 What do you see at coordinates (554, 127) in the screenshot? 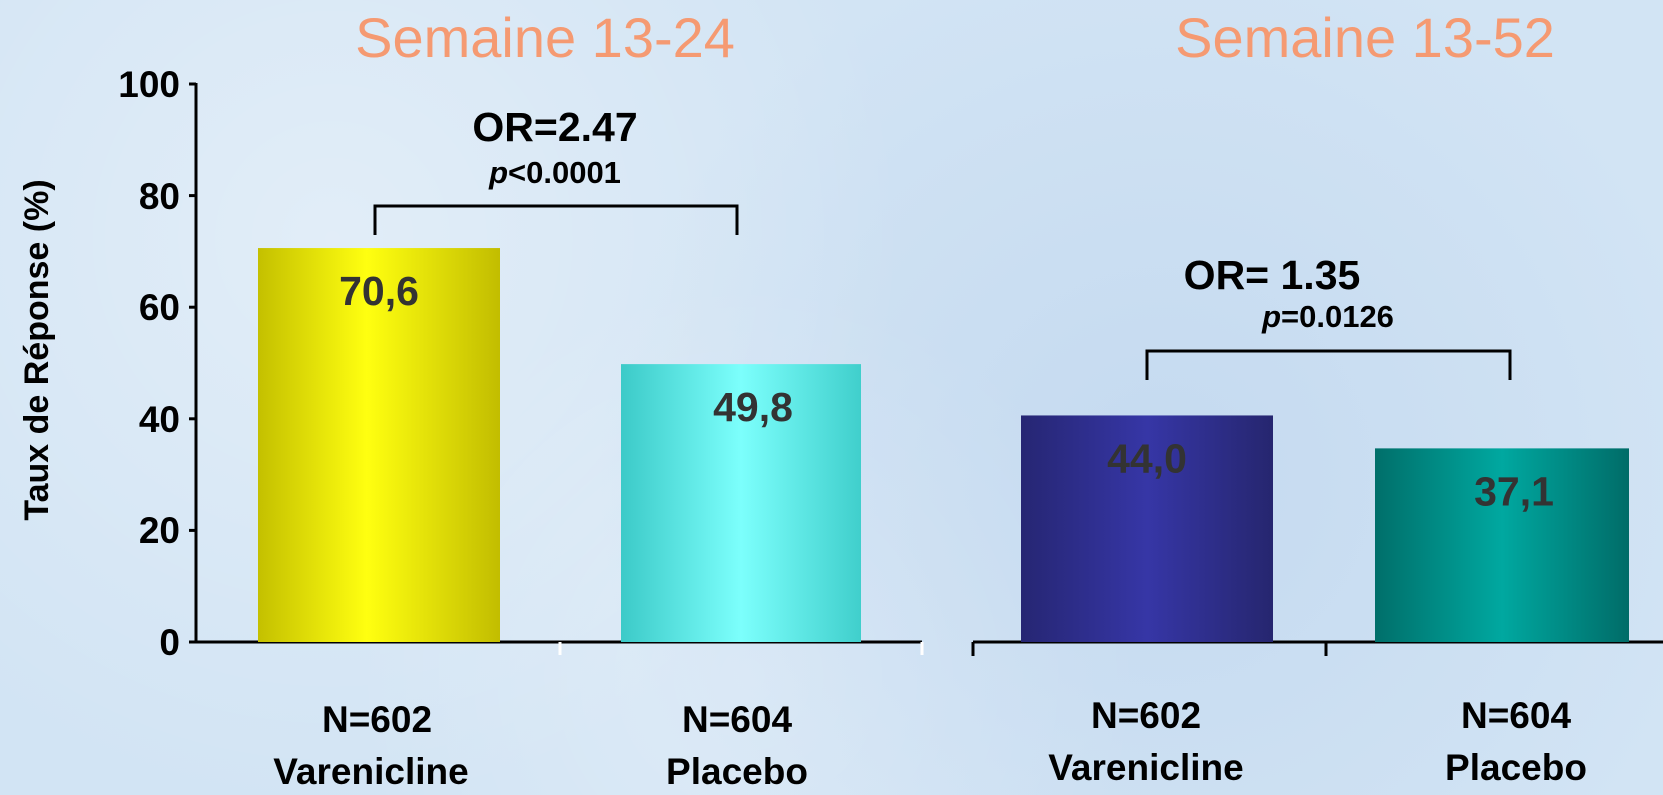
I see `odds-ratio-1: OR=2.47` at bounding box center [554, 127].